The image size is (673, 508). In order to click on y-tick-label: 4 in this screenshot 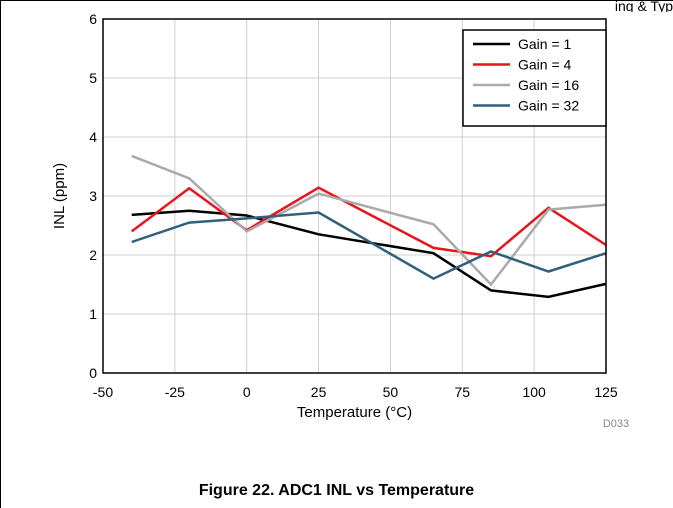, I will do `click(93, 137)`.